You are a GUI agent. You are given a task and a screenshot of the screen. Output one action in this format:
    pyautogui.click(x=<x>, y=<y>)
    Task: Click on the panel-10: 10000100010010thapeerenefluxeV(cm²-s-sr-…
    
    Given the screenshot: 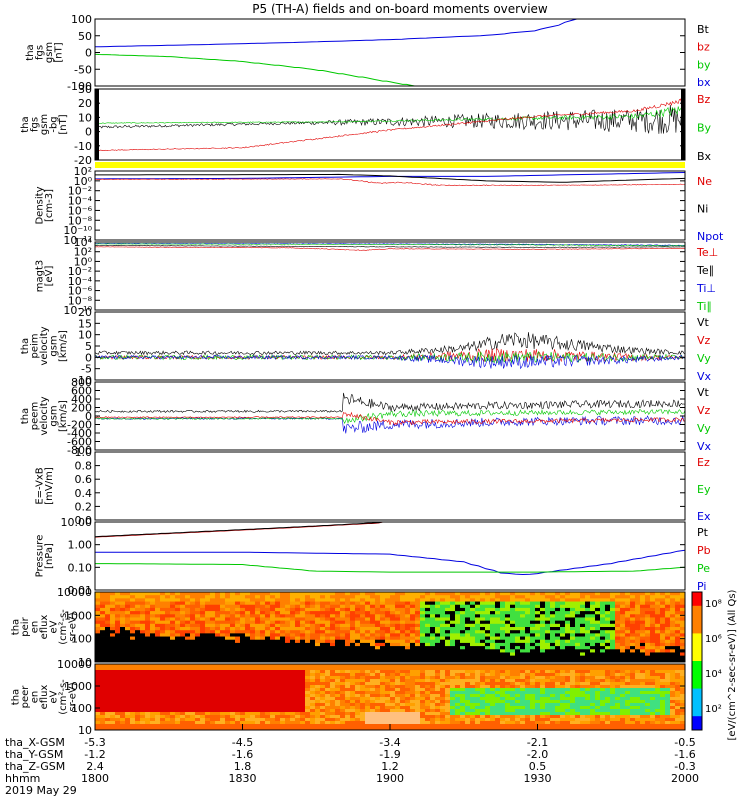 What is the action you would take?
    pyautogui.click(x=348, y=697)
    